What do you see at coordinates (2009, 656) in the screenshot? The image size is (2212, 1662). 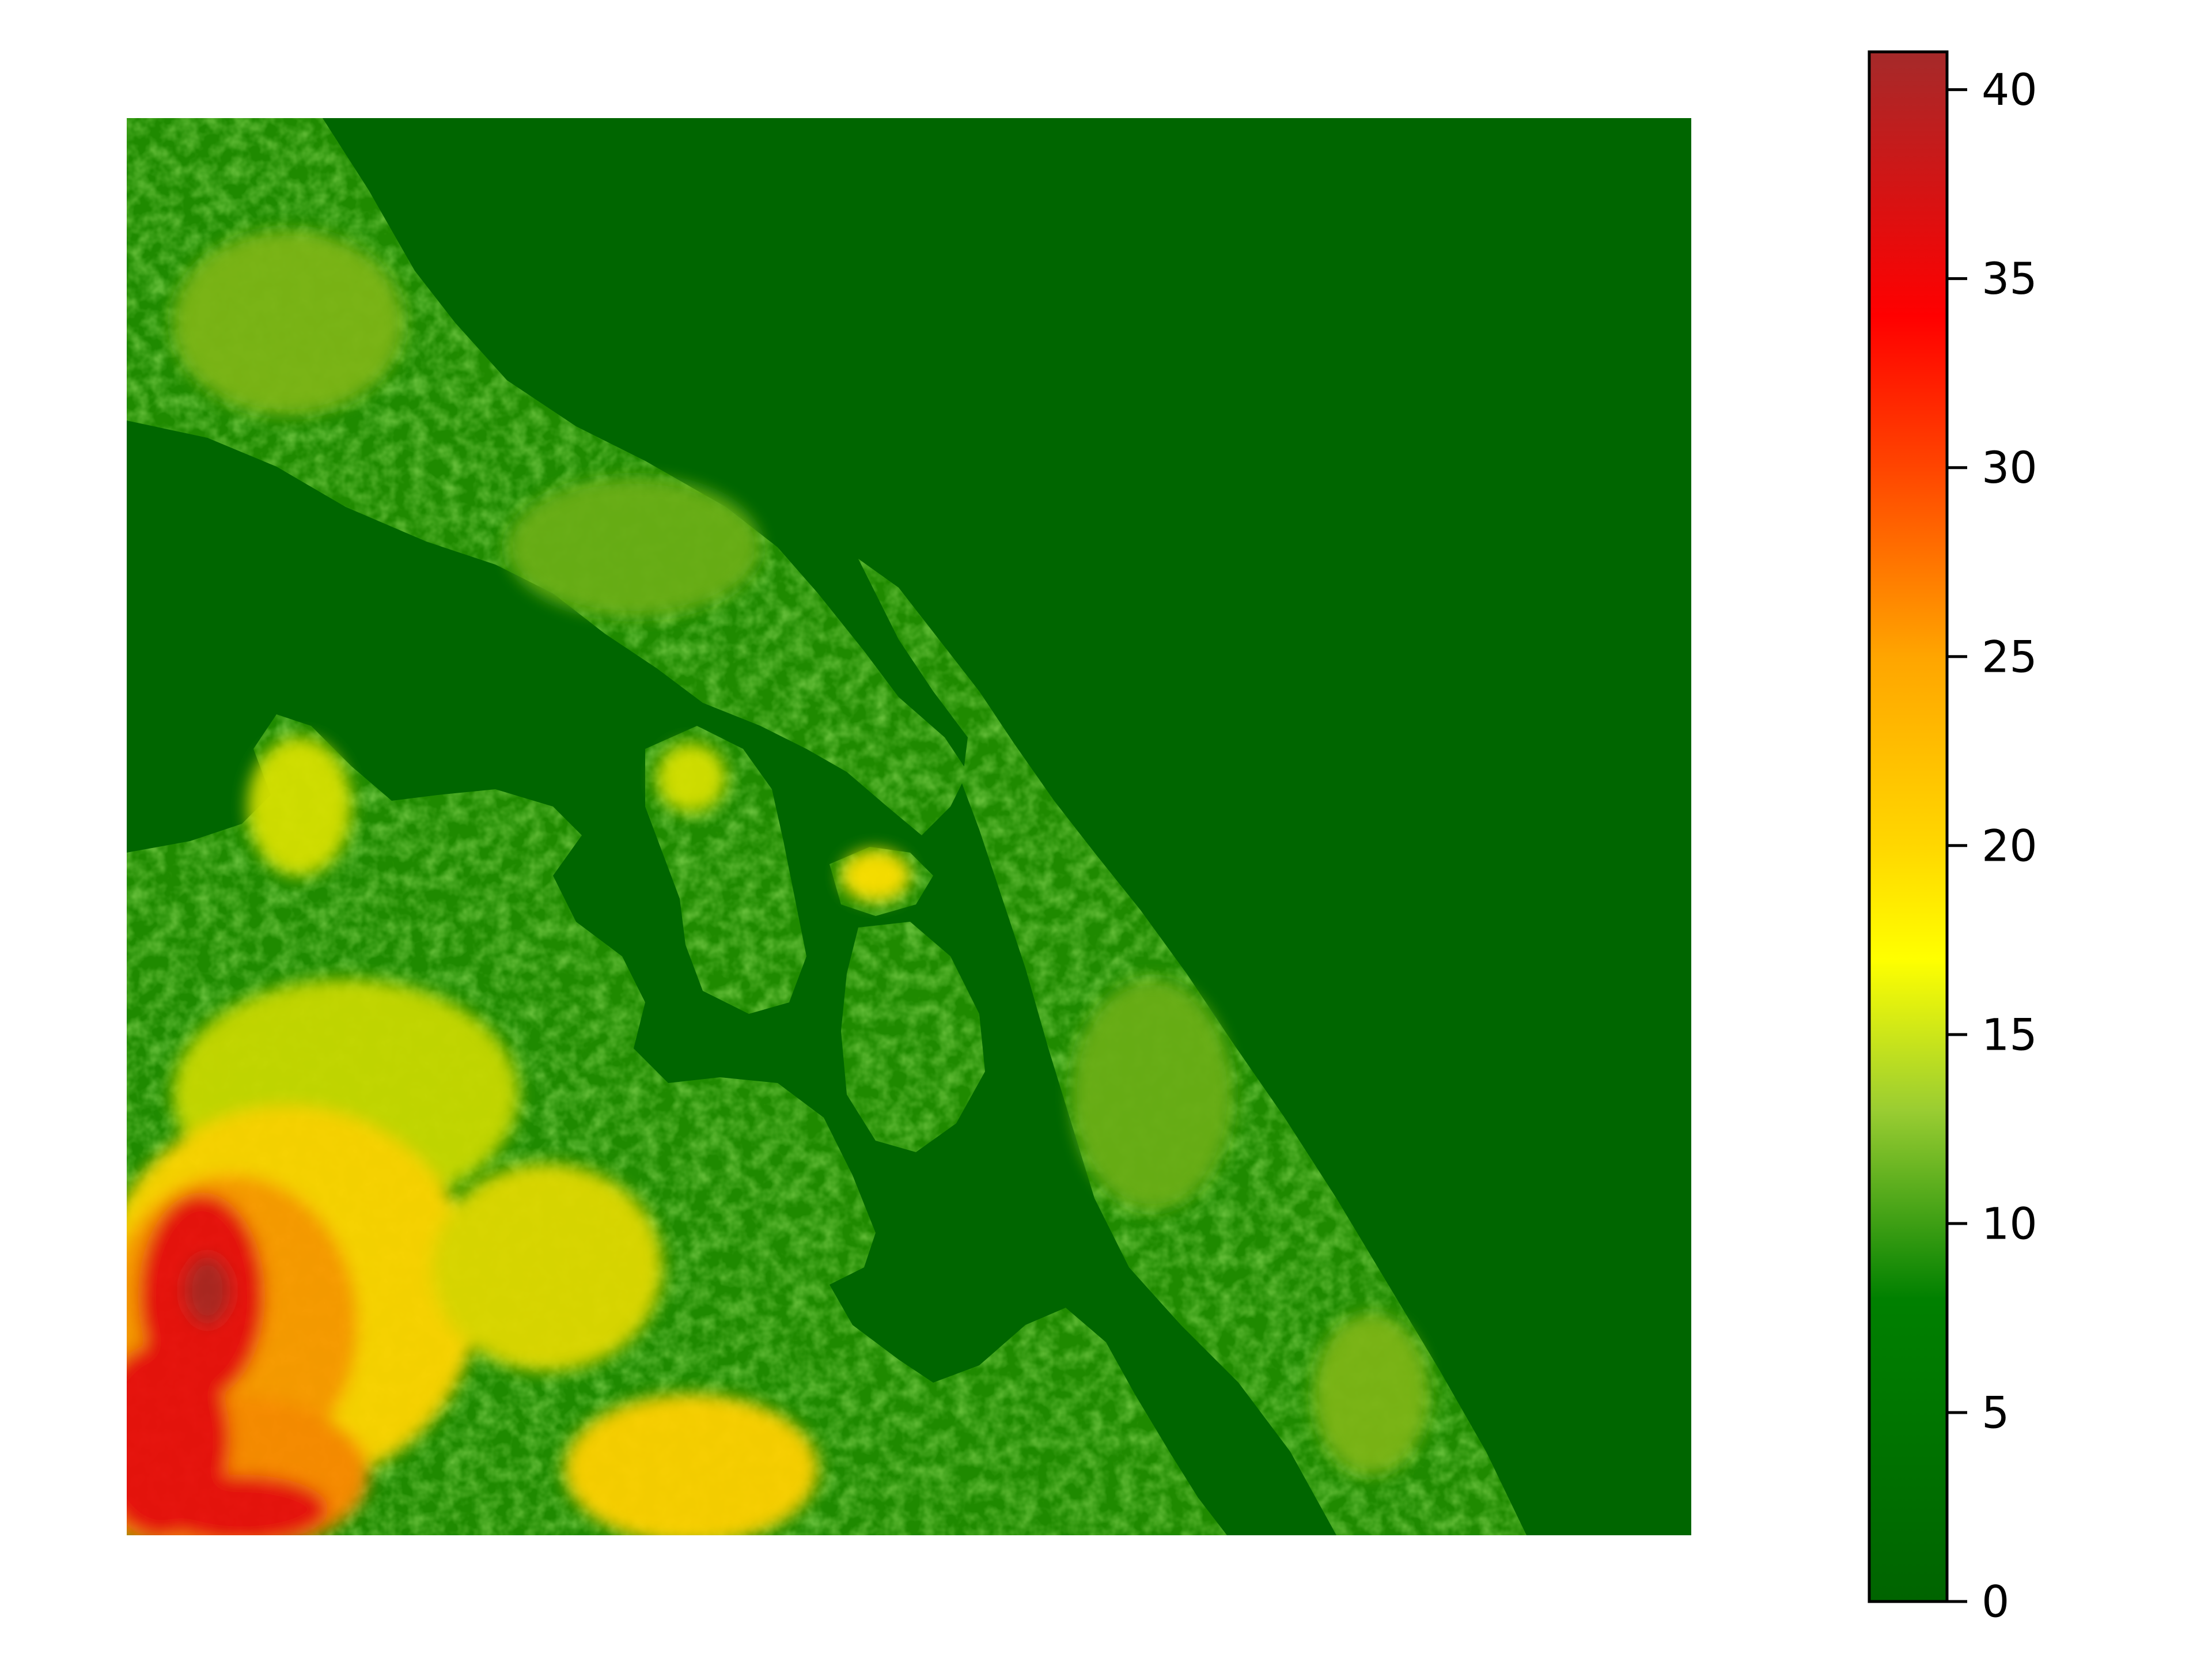 I see `colorbar-tick-label: 25` at bounding box center [2009, 656].